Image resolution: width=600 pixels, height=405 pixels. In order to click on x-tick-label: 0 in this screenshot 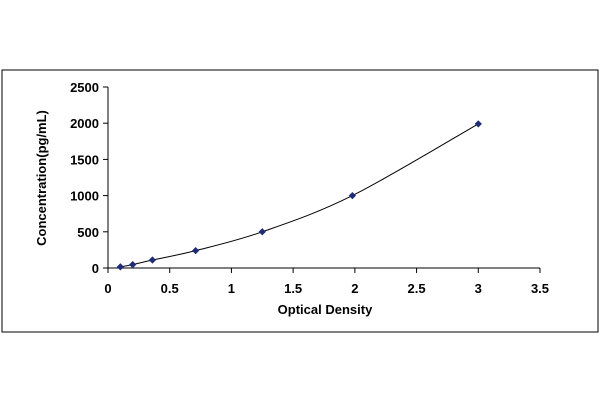, I will do `click(107, 288)`.